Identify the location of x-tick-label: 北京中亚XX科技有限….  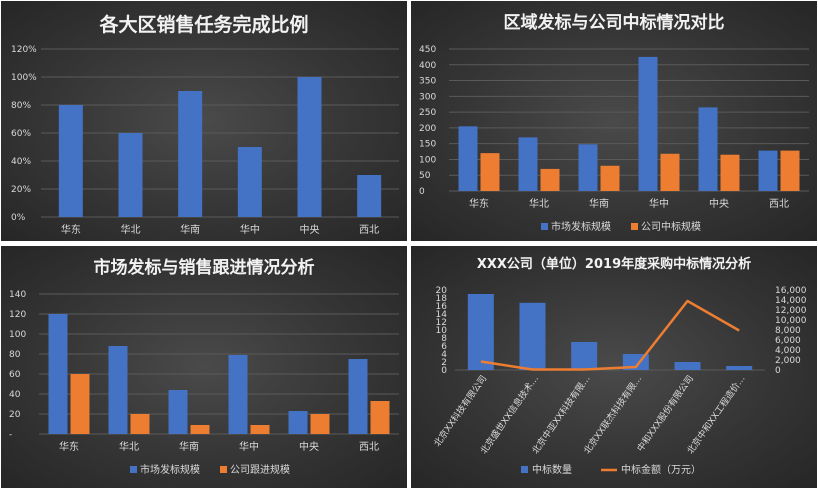
(560, 414).